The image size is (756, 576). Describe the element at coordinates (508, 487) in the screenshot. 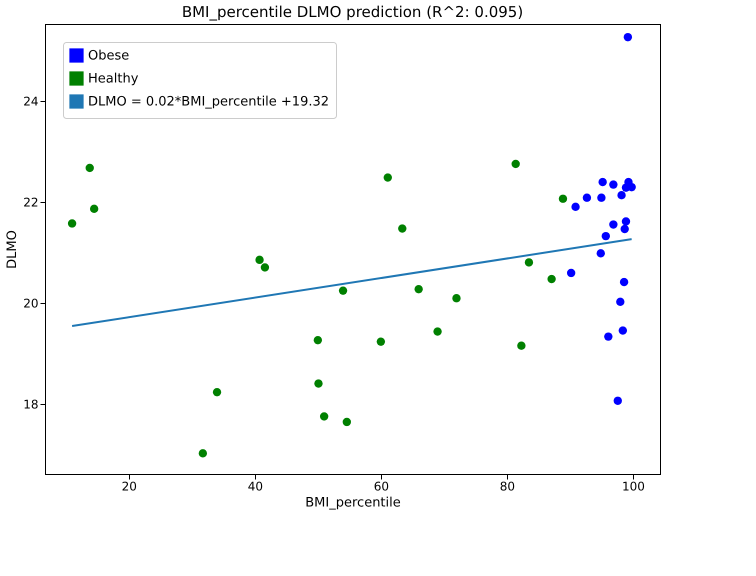

I see `x-tick-label: 80` at that location.